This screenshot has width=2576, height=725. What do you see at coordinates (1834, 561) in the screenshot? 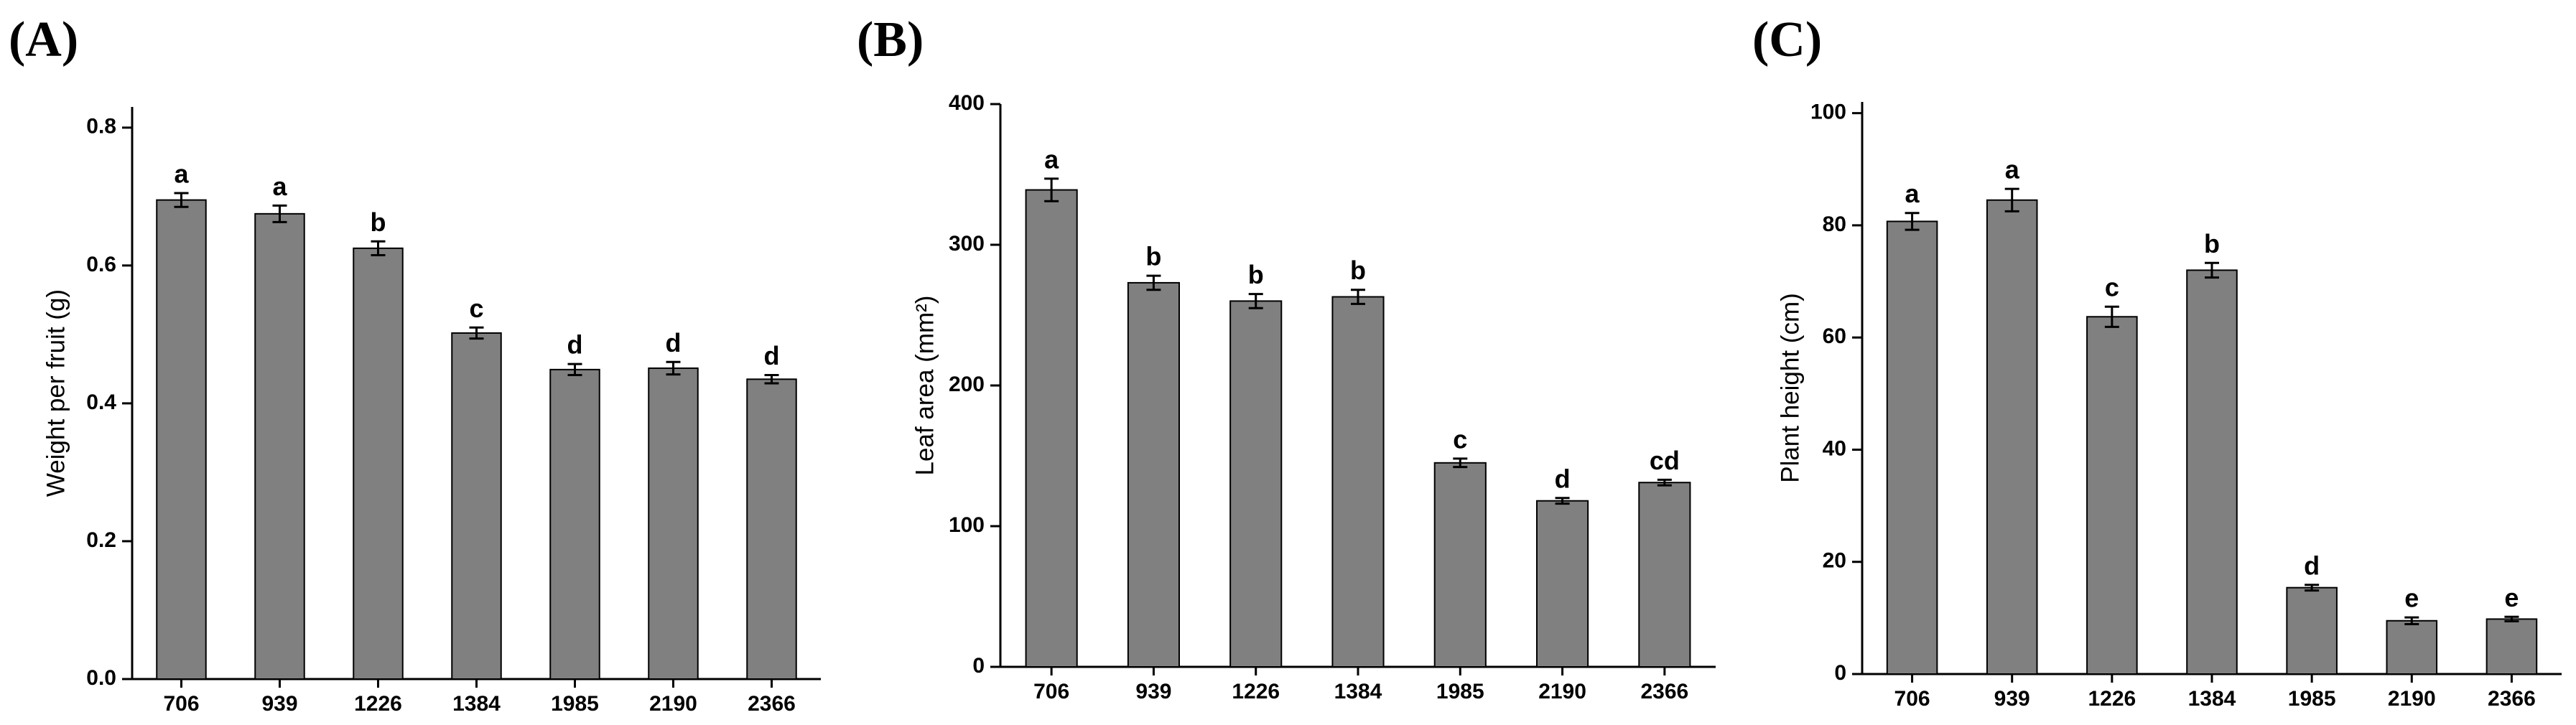
I see `y-tick-label: 20` at bounding box center [1834, 561].